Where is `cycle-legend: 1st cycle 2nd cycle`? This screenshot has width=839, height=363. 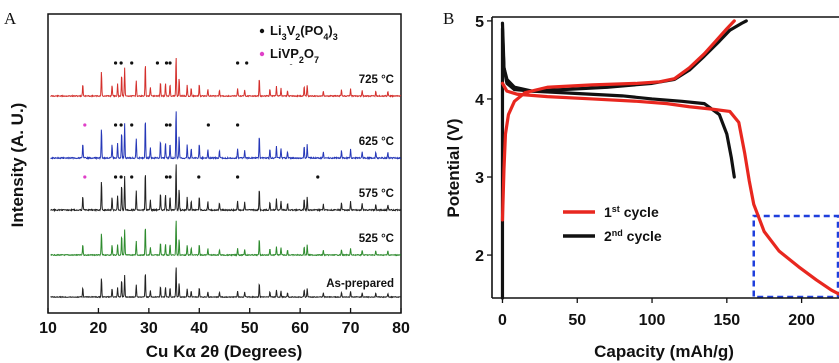
cycle-legend: 1st cycle 2nd cycle is located at coordinates (612, 224).